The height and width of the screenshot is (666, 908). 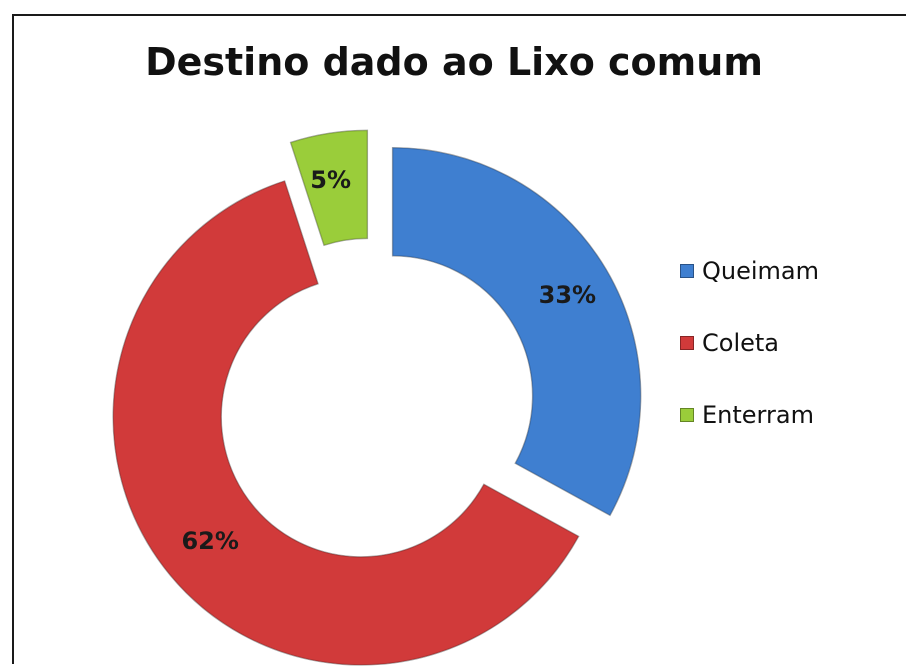 I want to click on legend-item-enterram: Enterram, so click(x=749, y=415).